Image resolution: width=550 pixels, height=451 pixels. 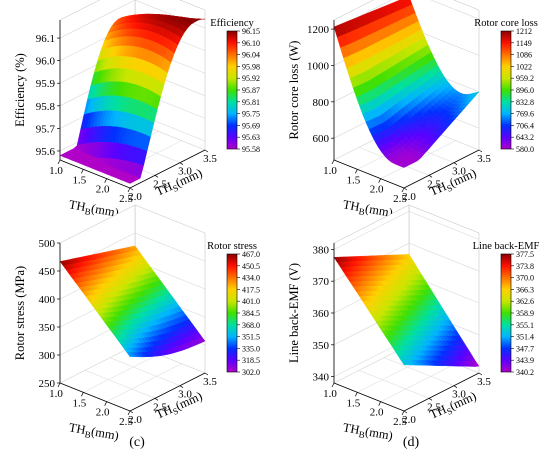 What do you see at coordinates (525, 90) in the screenshot?
I see `colorbar-tick-label: 896.0` at bounding box center [525, 90].